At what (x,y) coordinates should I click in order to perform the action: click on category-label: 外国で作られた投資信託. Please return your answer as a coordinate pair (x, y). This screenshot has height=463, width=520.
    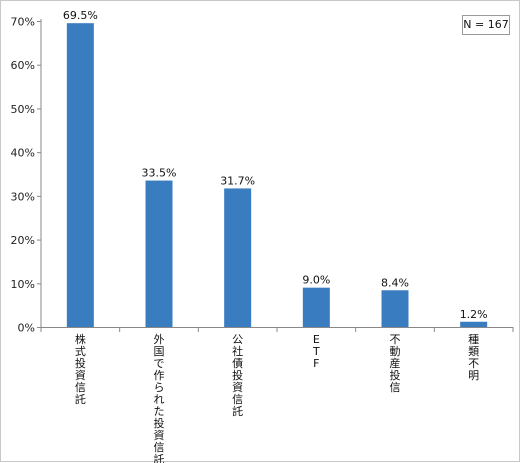
    Looking at the image, I should click on (159, 398).